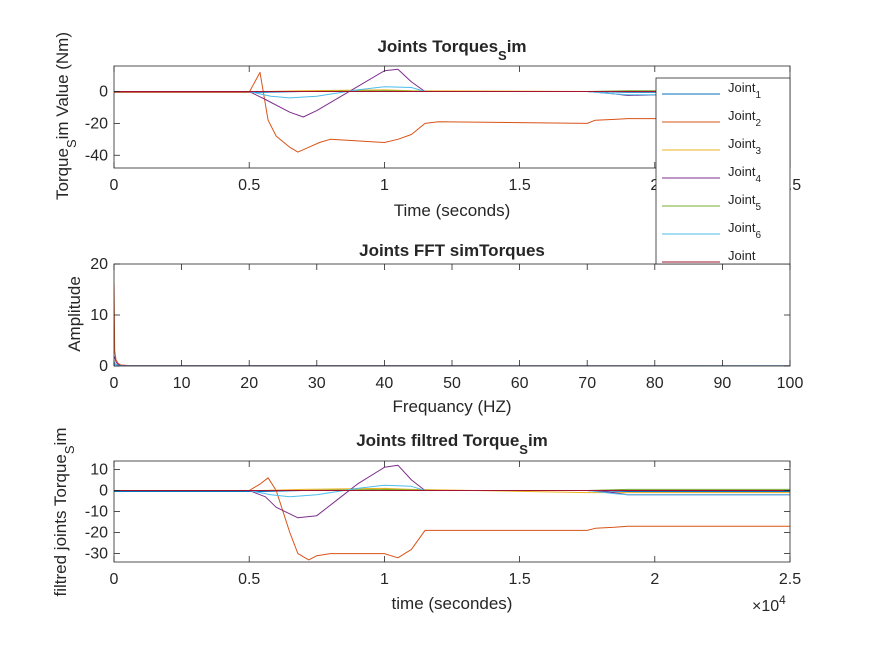 The height and width of the screenshot is (656, 875). Describe the element at coordinates (74, 314) in the screenshot. I see `subplot-2-ylabel: Amplitude` at that location.